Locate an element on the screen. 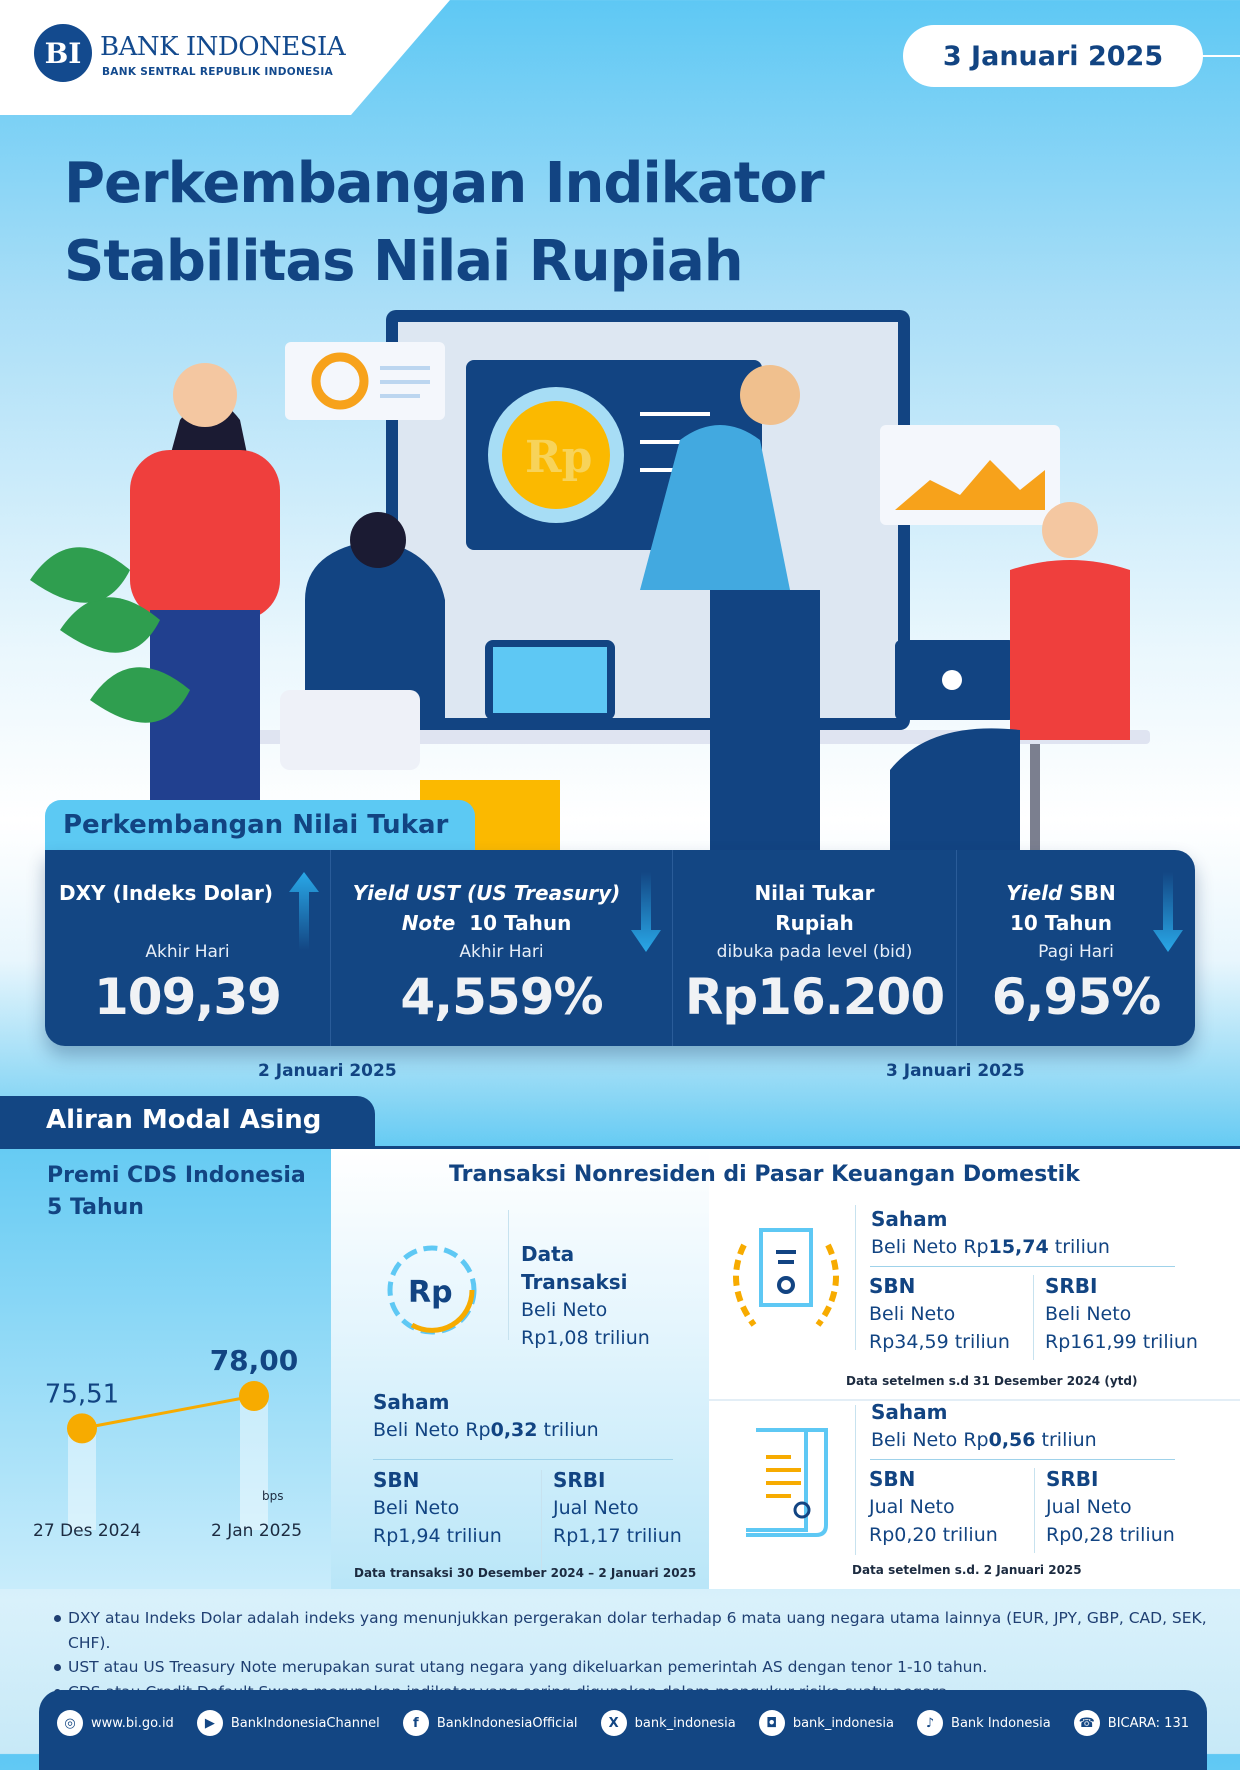 Image resolution: width=1240 pixels, height=1770 pixels. svg-text: Rp is located at coordinates (430, 1292).